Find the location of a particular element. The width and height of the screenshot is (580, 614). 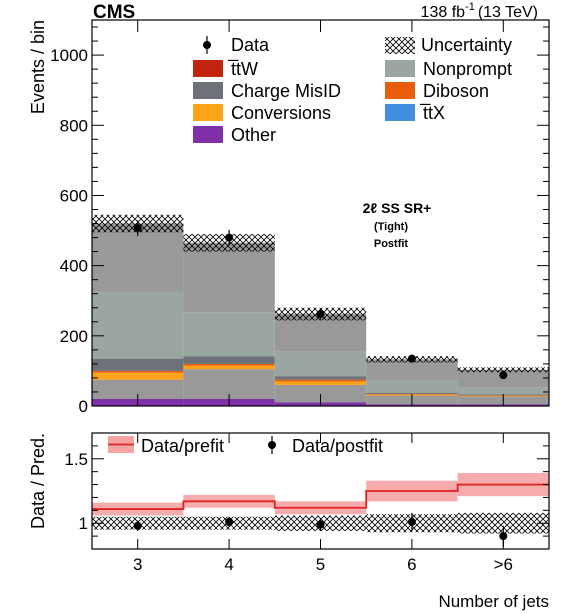

legend-label-chargemisid: Charge MisID is located at coordinates (286, 91).